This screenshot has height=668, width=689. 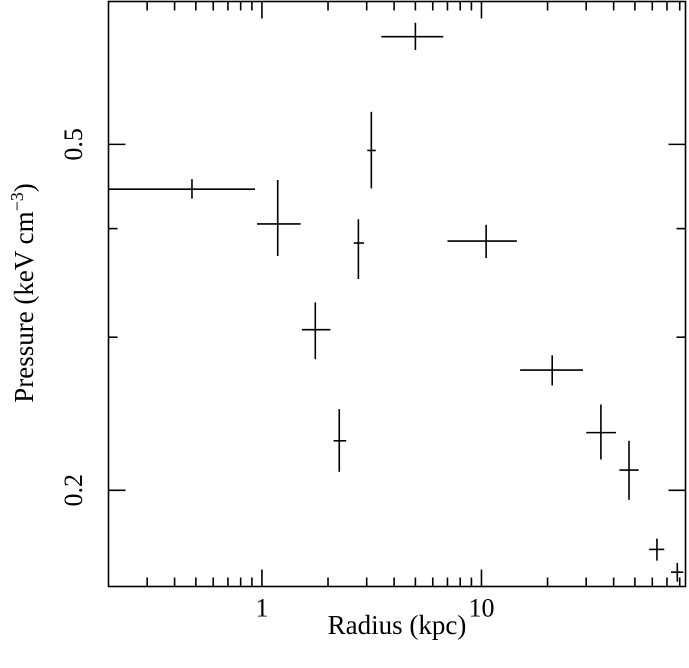 What do you see at coordinates (17, 201) in the screenshot?
I see `y-axis-label-exponent: −3` at bounding box center [17, 201].